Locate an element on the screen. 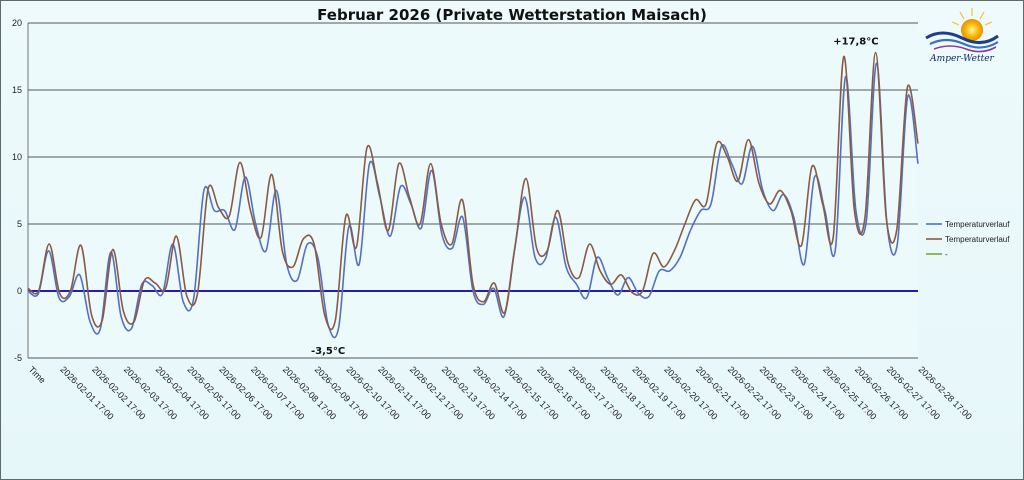 The height and width of the screenshot is (480, 1024). extreme-annotation: +17,8°C is located at coordinates (855, 41).